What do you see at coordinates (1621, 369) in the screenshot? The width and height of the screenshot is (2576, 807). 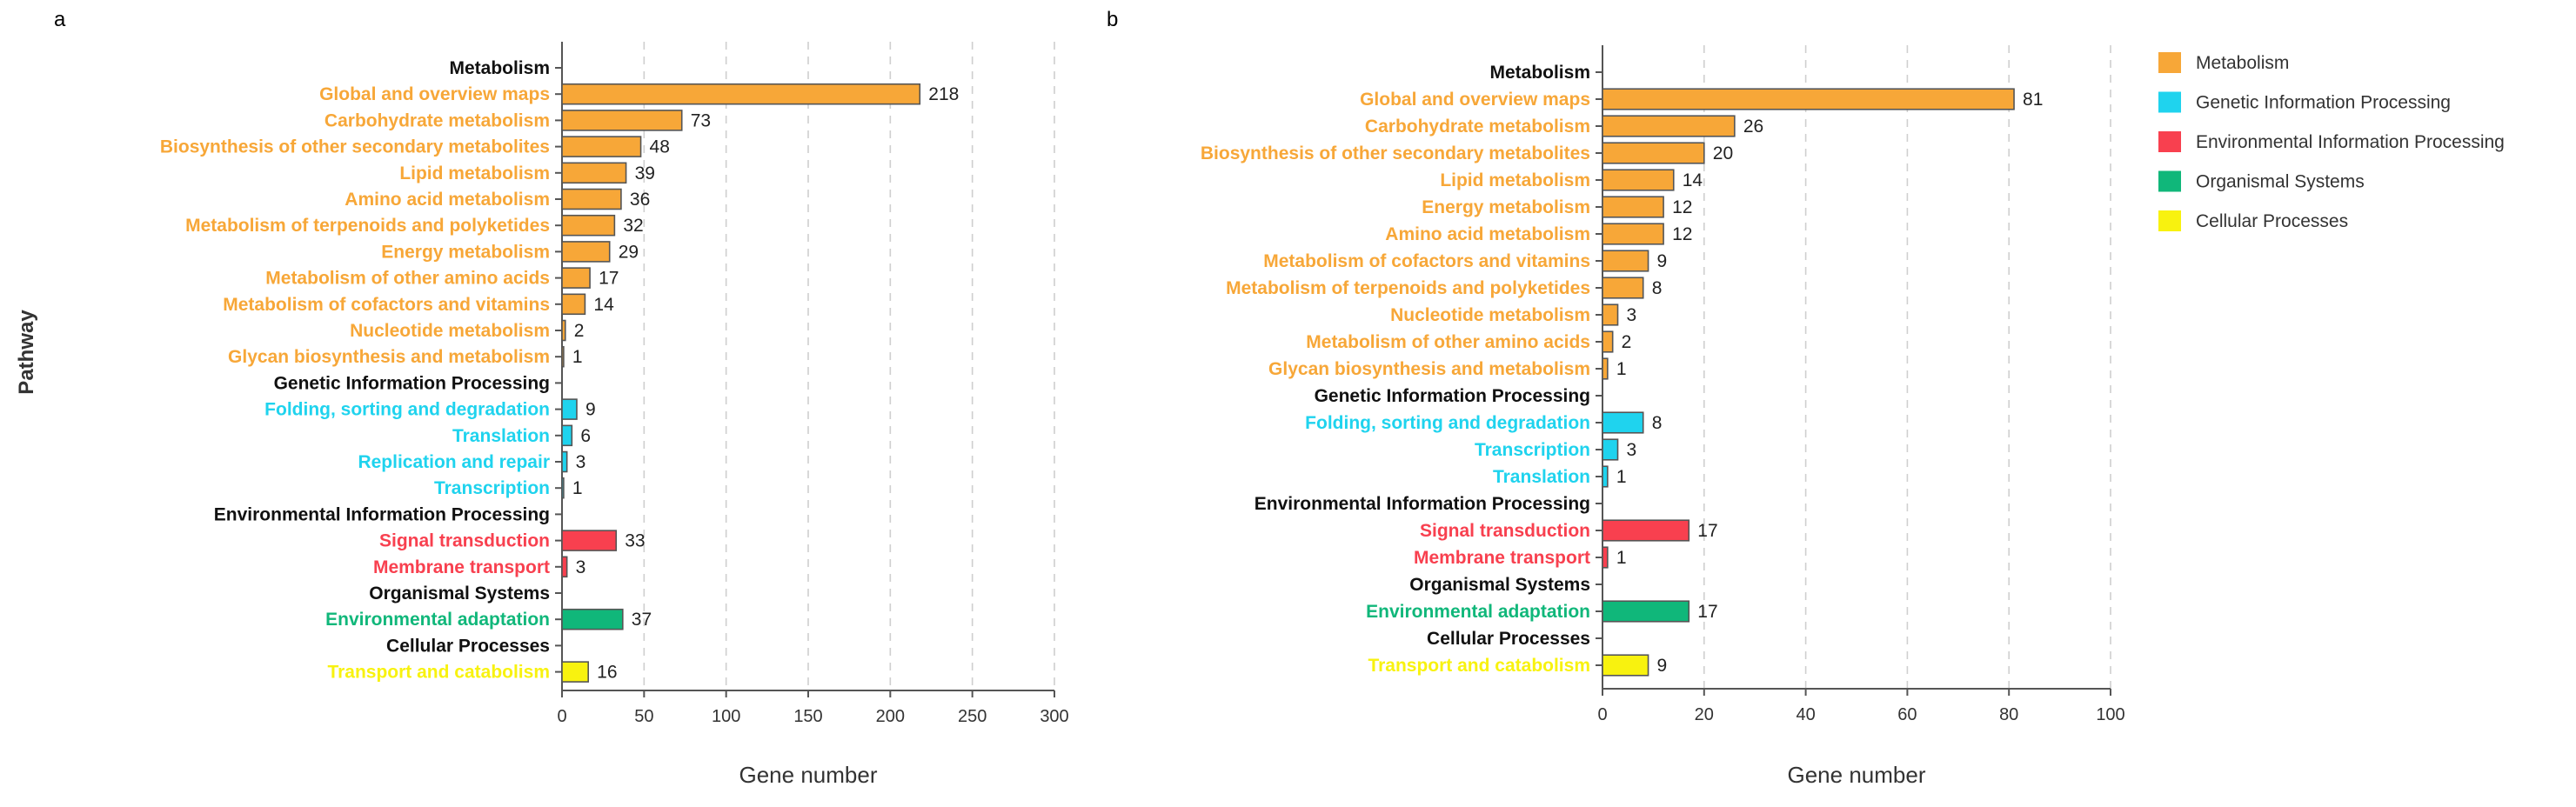 I see `panel-b-value-label: 1` at bounding box center [1621, 369].